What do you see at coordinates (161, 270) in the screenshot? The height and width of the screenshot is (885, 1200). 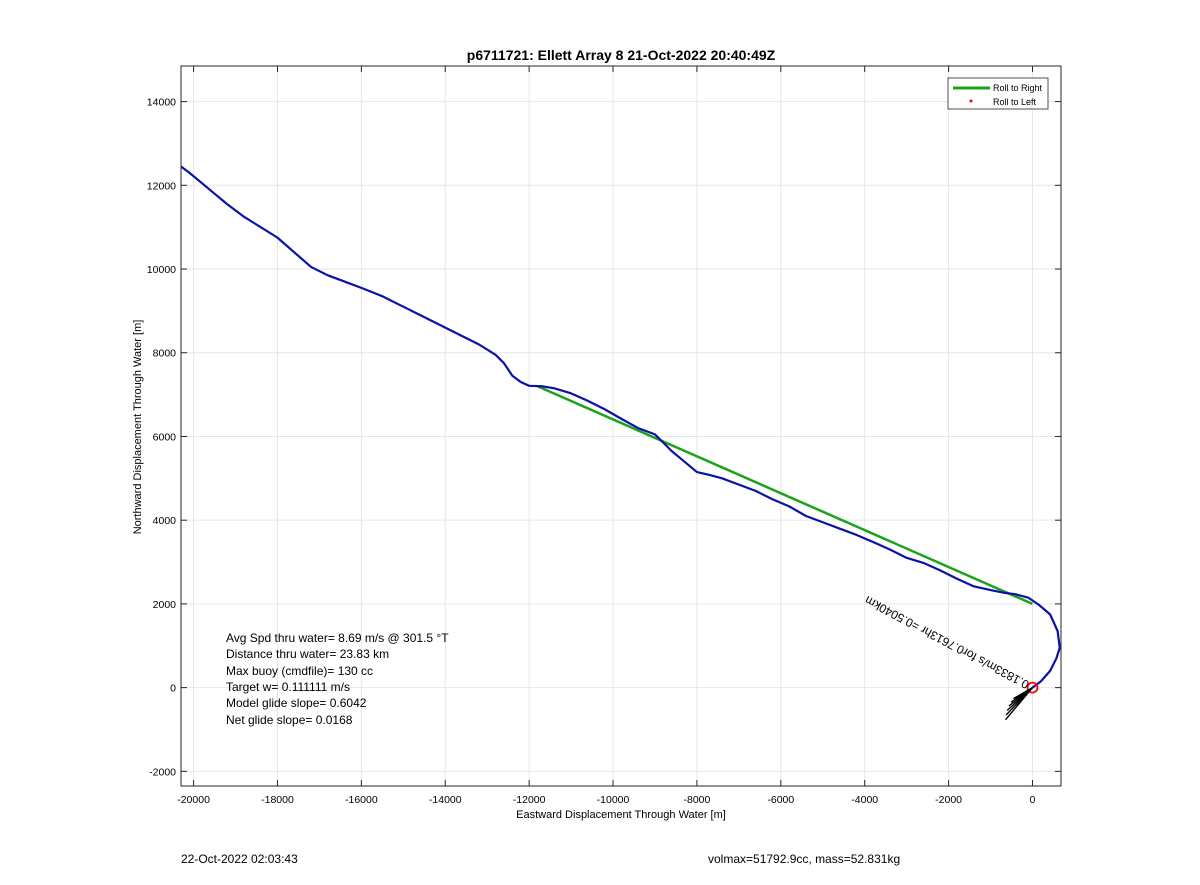 I see `y-tick-label: 10000` at bounding box center [161, 270].